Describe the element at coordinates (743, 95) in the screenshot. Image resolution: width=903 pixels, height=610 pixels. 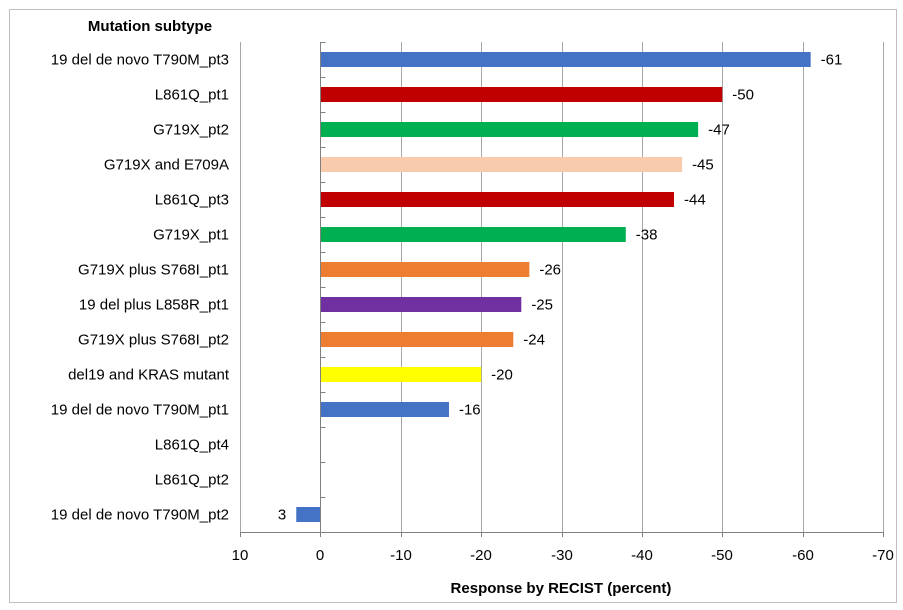
I see `data-label: -50` at that location.